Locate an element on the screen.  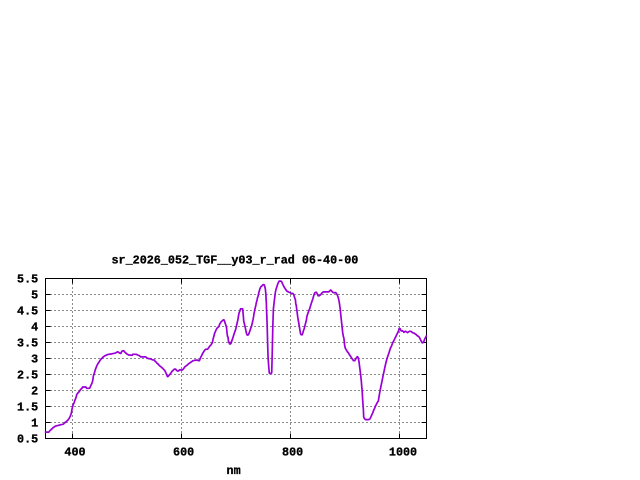
svg-text: 3.5 is located at coordinates (27, 344).